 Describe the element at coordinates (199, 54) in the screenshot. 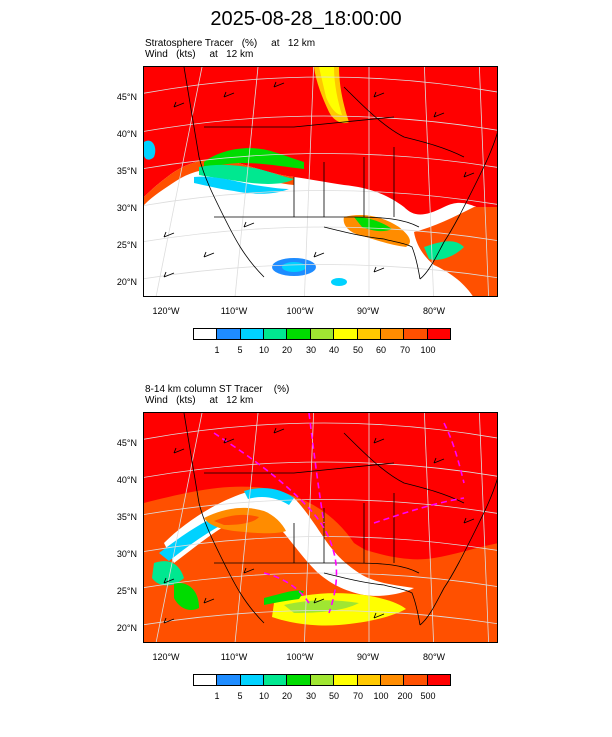

I see `panel1-label-line2: Wind (kts) at 12 km` at that location.